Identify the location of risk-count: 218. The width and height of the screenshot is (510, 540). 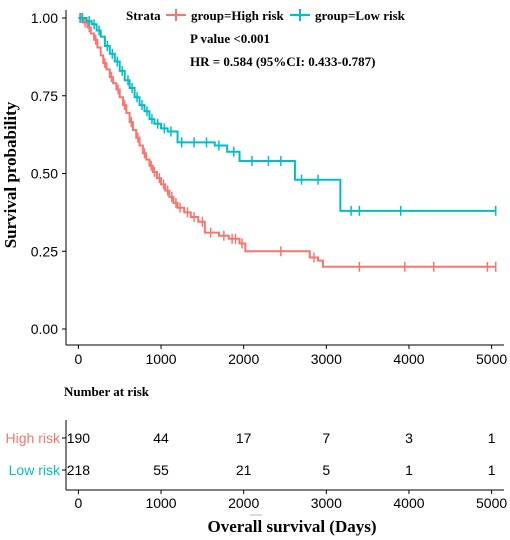
(79, 470).